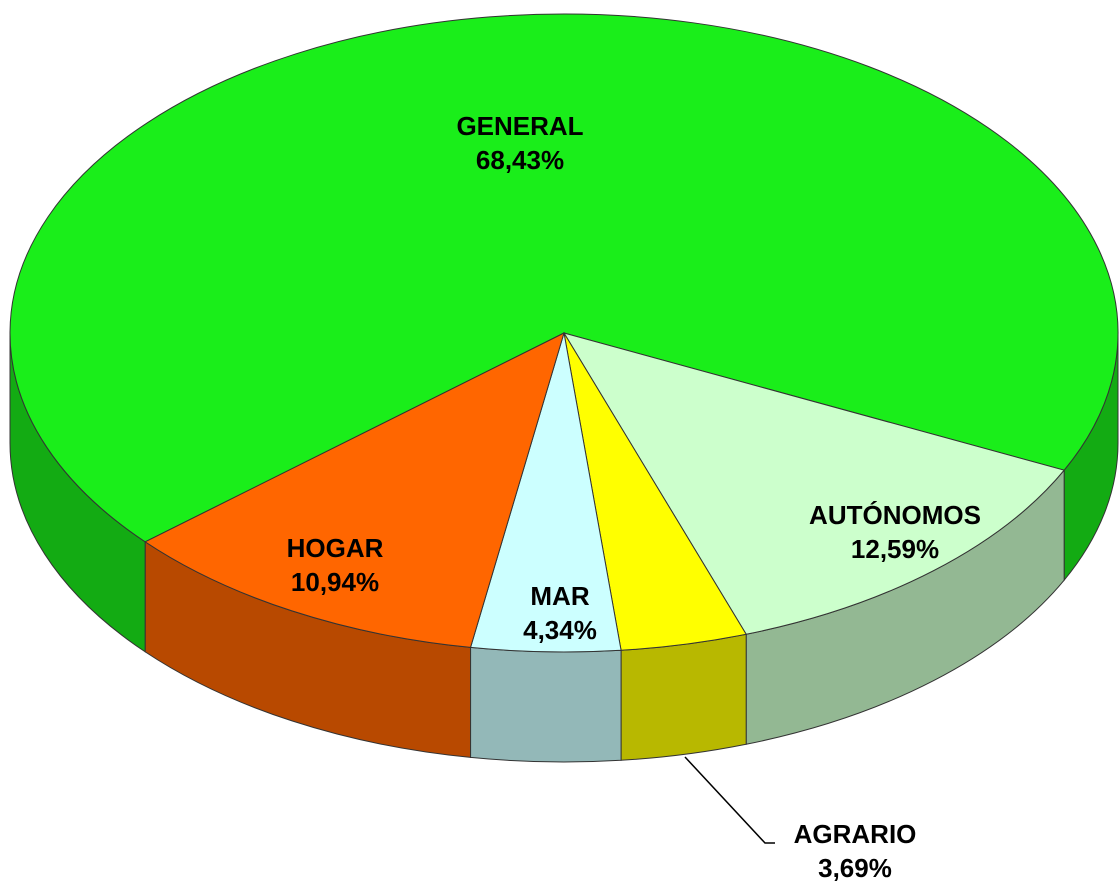  Describe the element at coordinates (855, 868) in the screenshot. I see `slice-value-label: 3,69%` at that location.